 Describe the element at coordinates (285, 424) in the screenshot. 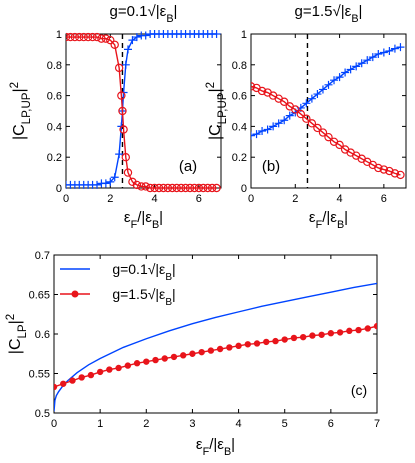

I see `x-tick-label: 5` at that location.